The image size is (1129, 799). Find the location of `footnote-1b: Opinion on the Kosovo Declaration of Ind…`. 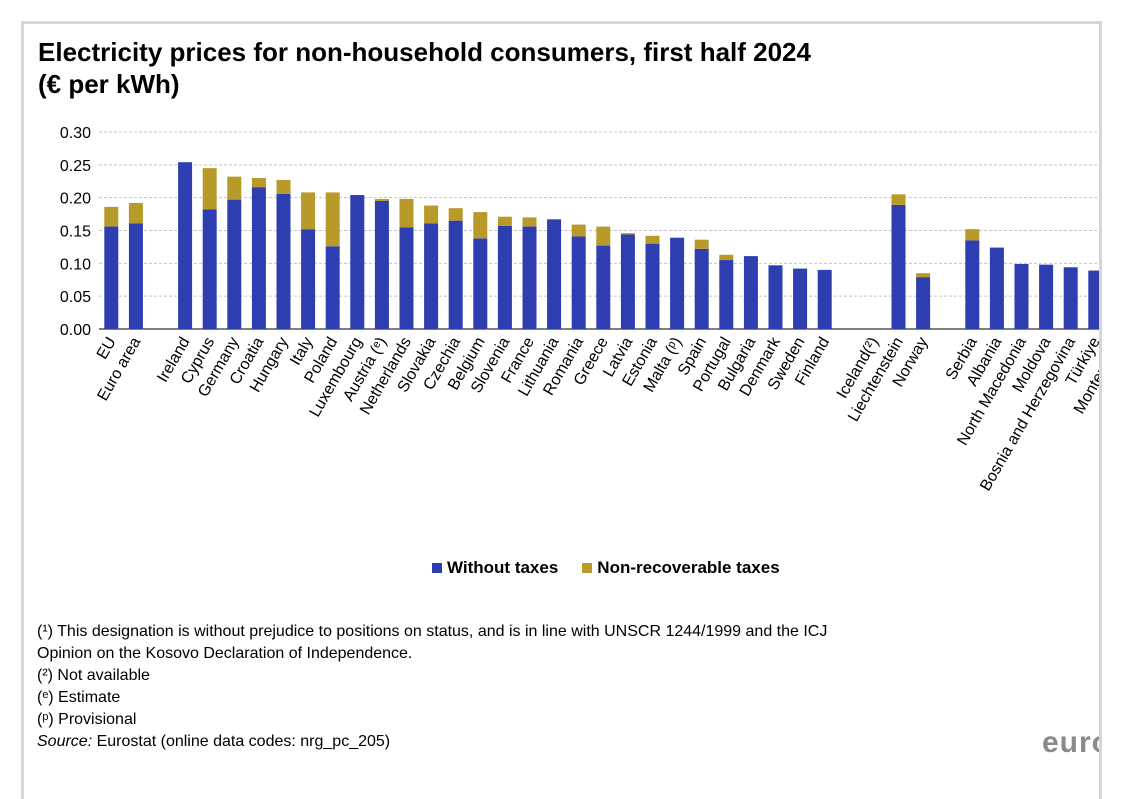

footnote-1b: Opinion on the Kosovo Declaration of Ind… is located at coordinates (225, 653).